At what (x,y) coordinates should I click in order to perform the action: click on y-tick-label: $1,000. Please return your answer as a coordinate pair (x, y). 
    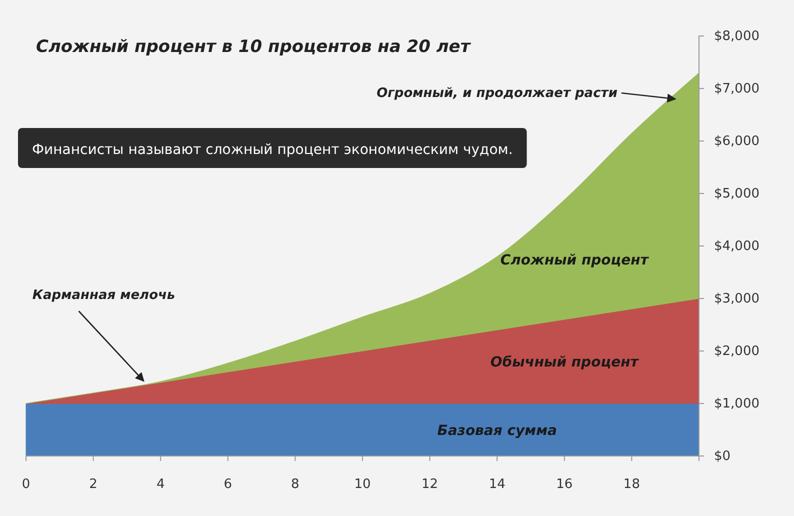
    Looking at the image, I should click on (737, 404).